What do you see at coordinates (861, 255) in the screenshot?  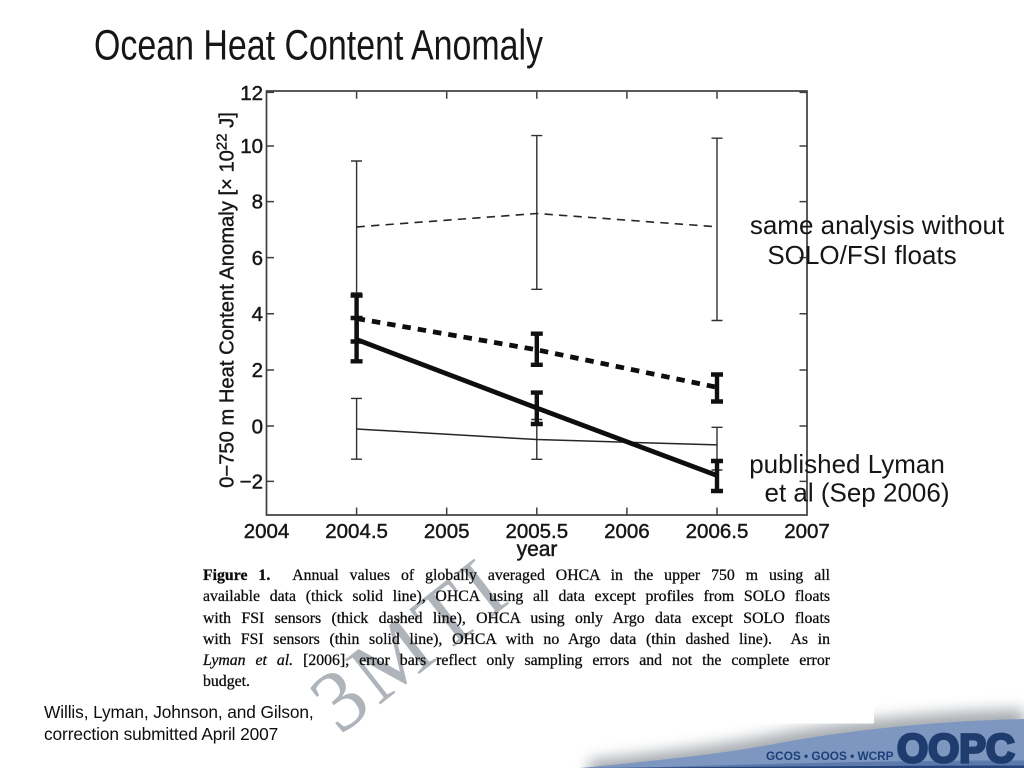 I see `svg-text: SOLO/FSI floats` at bounding box center [861, 255].